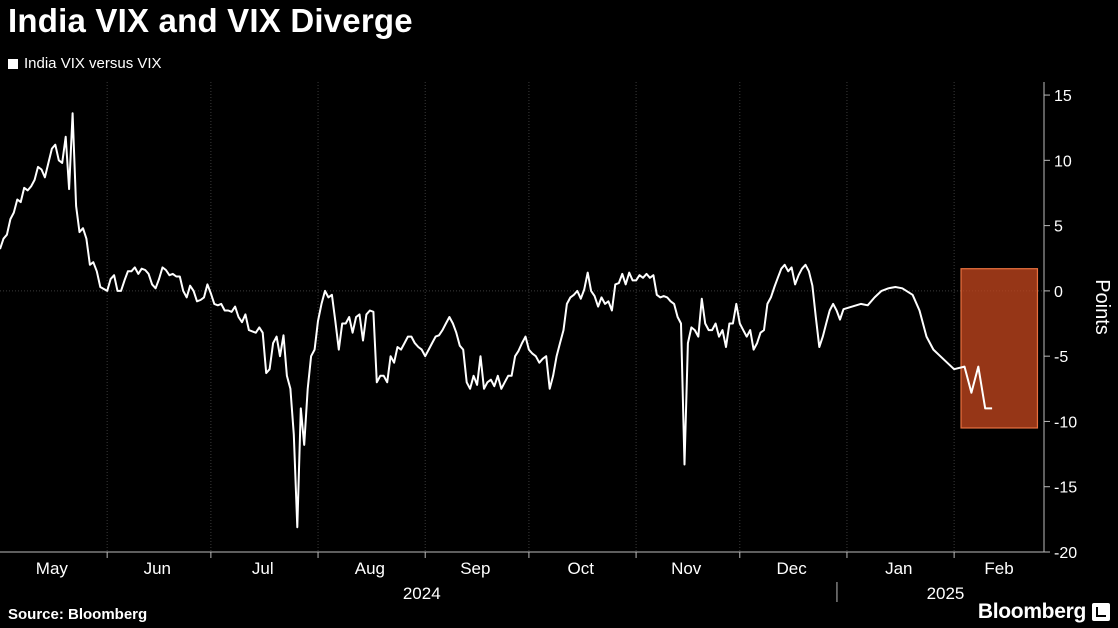  Describe the element at coordinates (1078, 322) in the screenshot. I see `y-axis: 15 10 5 0 -5 -10 -15 -20 Points` at that location.